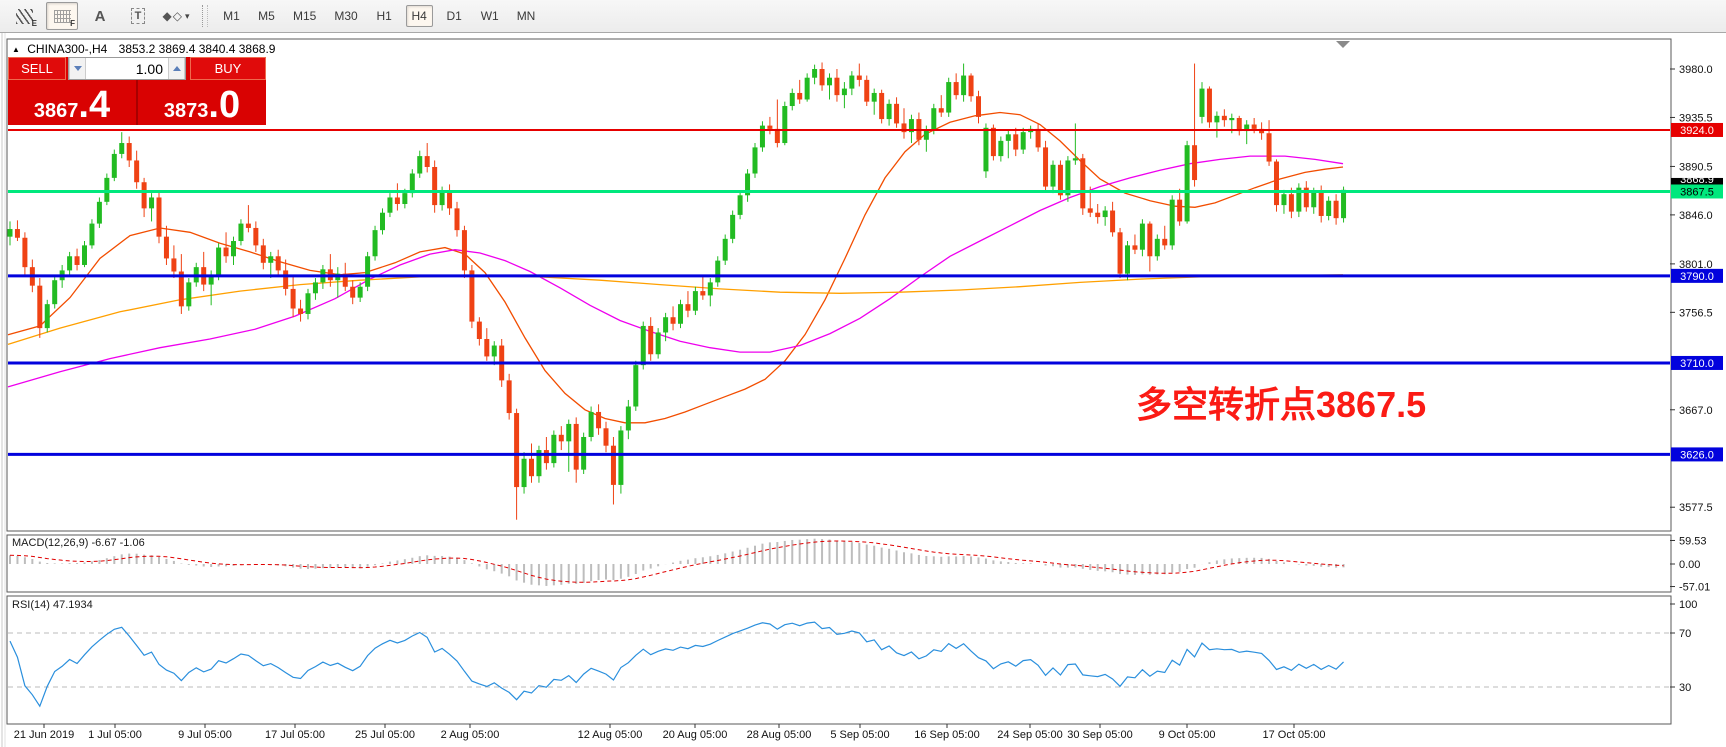  I want to click on price-tick-label: 3756.5, so click(1696, 313).